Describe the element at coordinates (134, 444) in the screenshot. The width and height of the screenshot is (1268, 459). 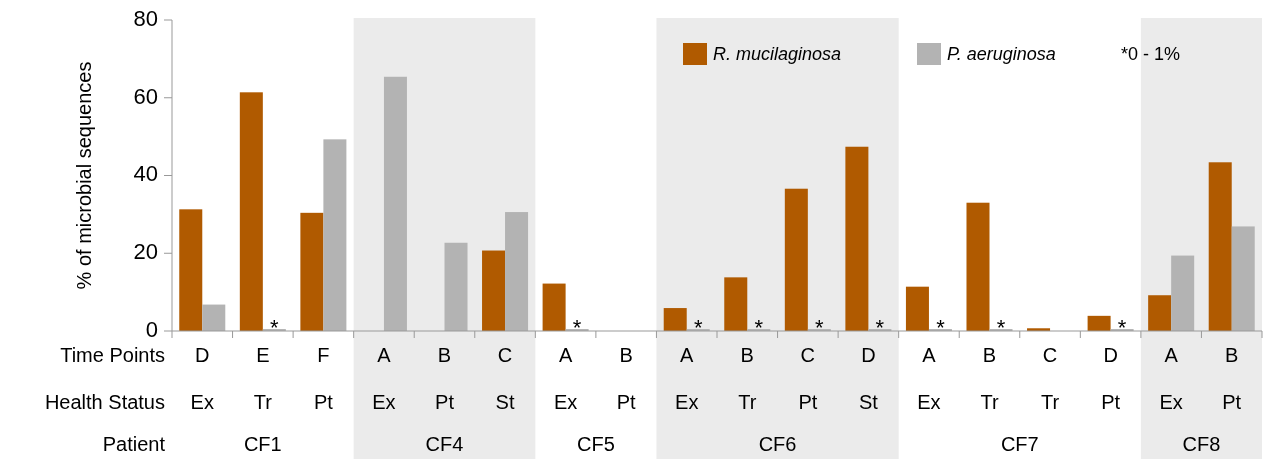
I see `text: Patient` at that location.